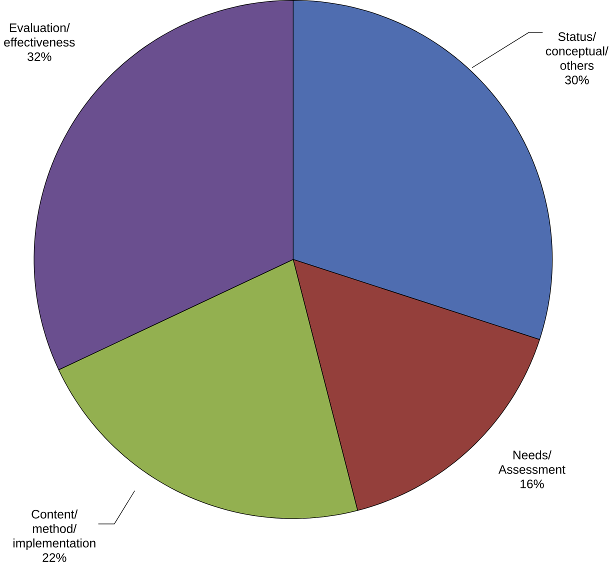 The height and width of the screenshot is (565, 612). I want to click on data-label: 22%, so click(54, 557).